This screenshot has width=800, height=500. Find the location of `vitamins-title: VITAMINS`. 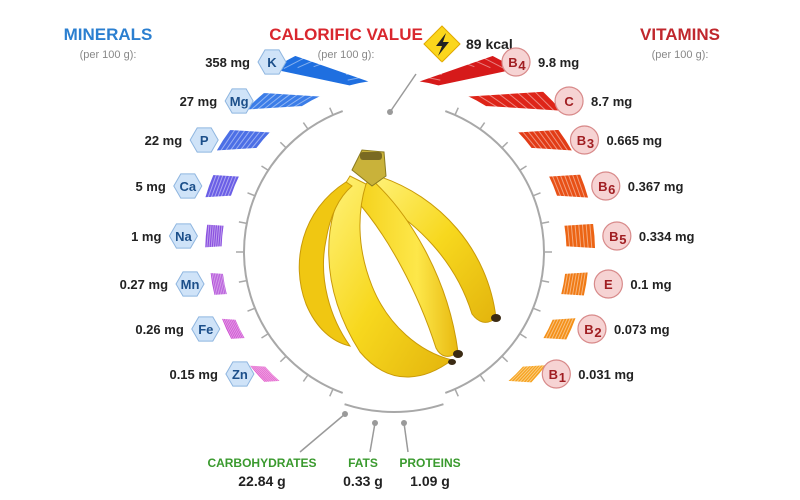

vitamins-title: VITAMINS is located at coordinates (680, 34).